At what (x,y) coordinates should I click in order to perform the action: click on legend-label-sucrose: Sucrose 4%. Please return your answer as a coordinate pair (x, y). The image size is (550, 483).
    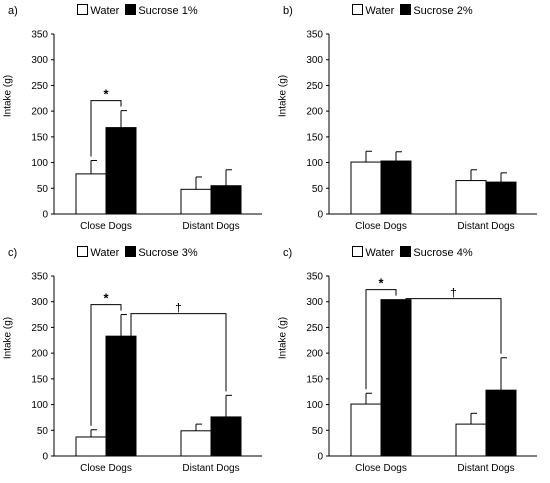
    Looking at the image, I should click on (443, 253).